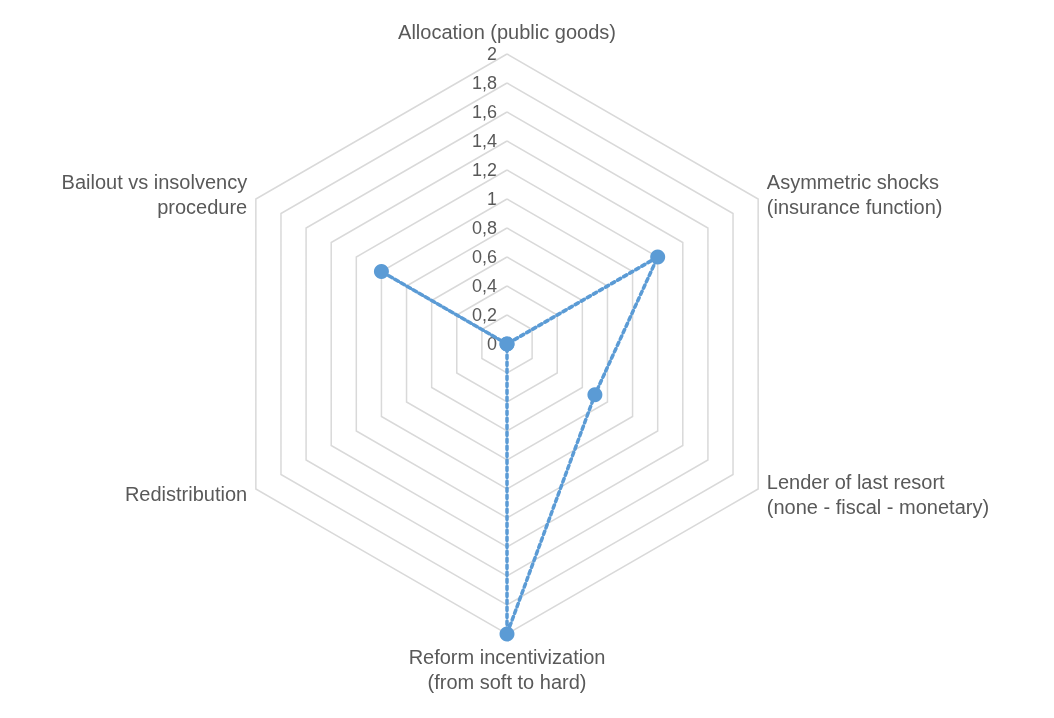 This screenshot has height=718, width=1054. I want to click on spoke-label: Lender of last resort (none - fiscal - monetary), so click(878, 494).